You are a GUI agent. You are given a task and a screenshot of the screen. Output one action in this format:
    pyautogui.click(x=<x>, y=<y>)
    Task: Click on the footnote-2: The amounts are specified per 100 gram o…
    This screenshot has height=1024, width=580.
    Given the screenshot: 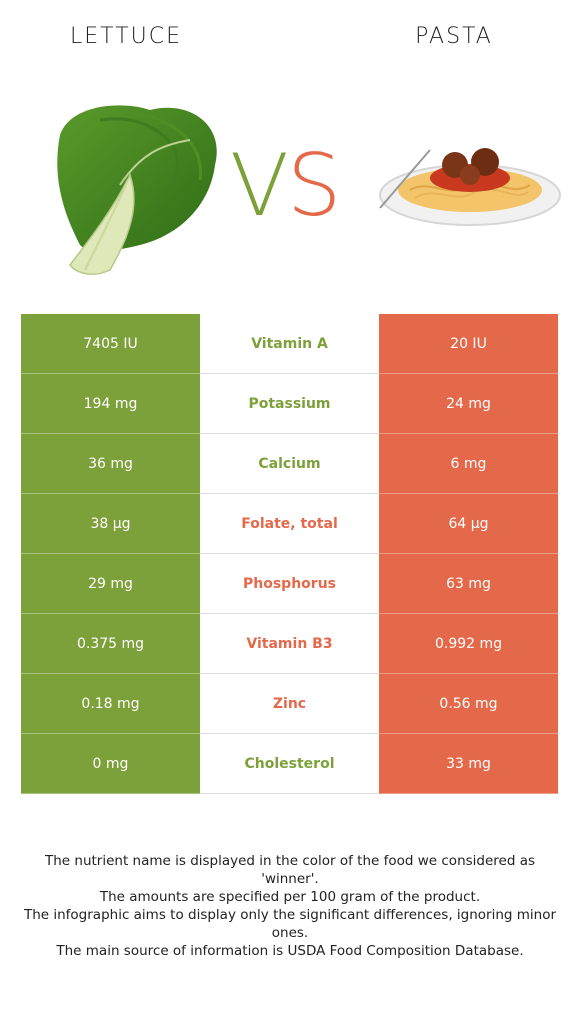 What is the action you would take?
    pyautogui.click(x=290, y=897)
    